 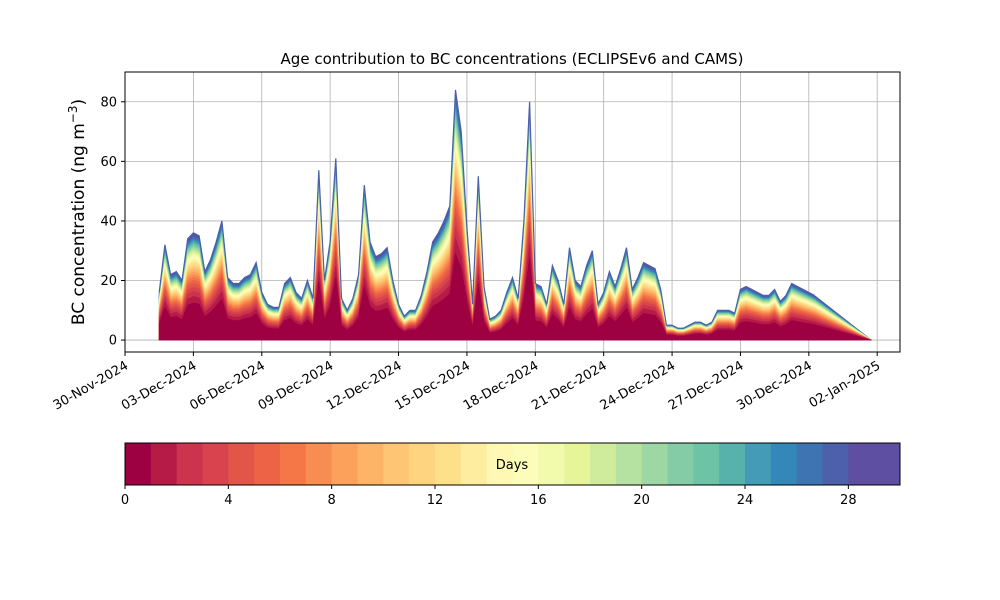 What do you see at coordinates (706, 385) in the screenshot?
I see `x-tick-label: 27-Dec-2024` at bounding box center [706, 385].